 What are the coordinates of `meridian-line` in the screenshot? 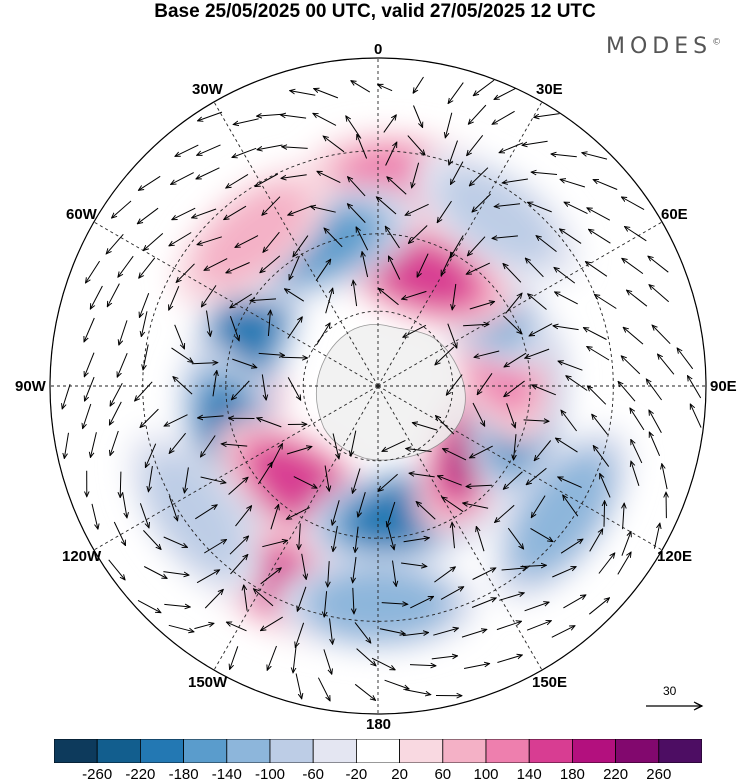 It's located at (236, 468).